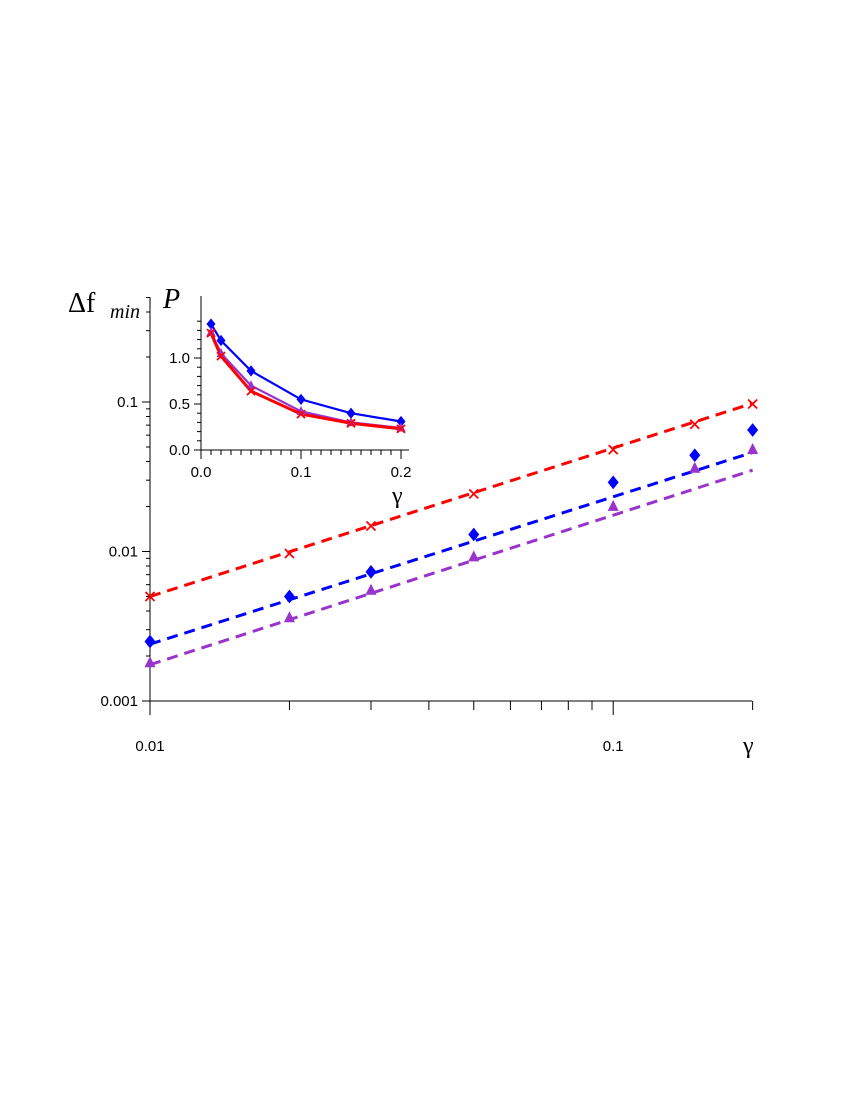 The image size is (850, 1100). I want to click on inset-tick-labels: 0.0 0.5 1.0 0.0 0.1 0.2, so click(290, 415).